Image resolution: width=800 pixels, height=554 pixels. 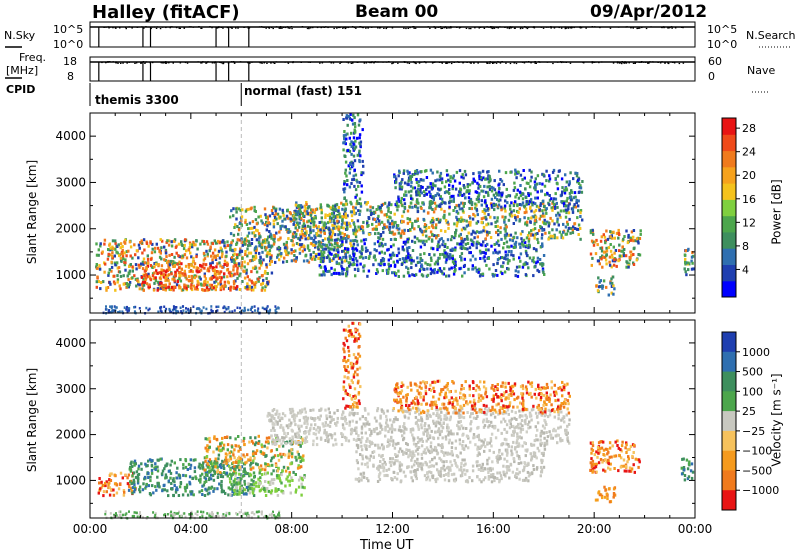 What do you see at coordinates (20, 35) in the screenshot?
I see `nsky-label: N.Sky` at bounding box center [20, 35].